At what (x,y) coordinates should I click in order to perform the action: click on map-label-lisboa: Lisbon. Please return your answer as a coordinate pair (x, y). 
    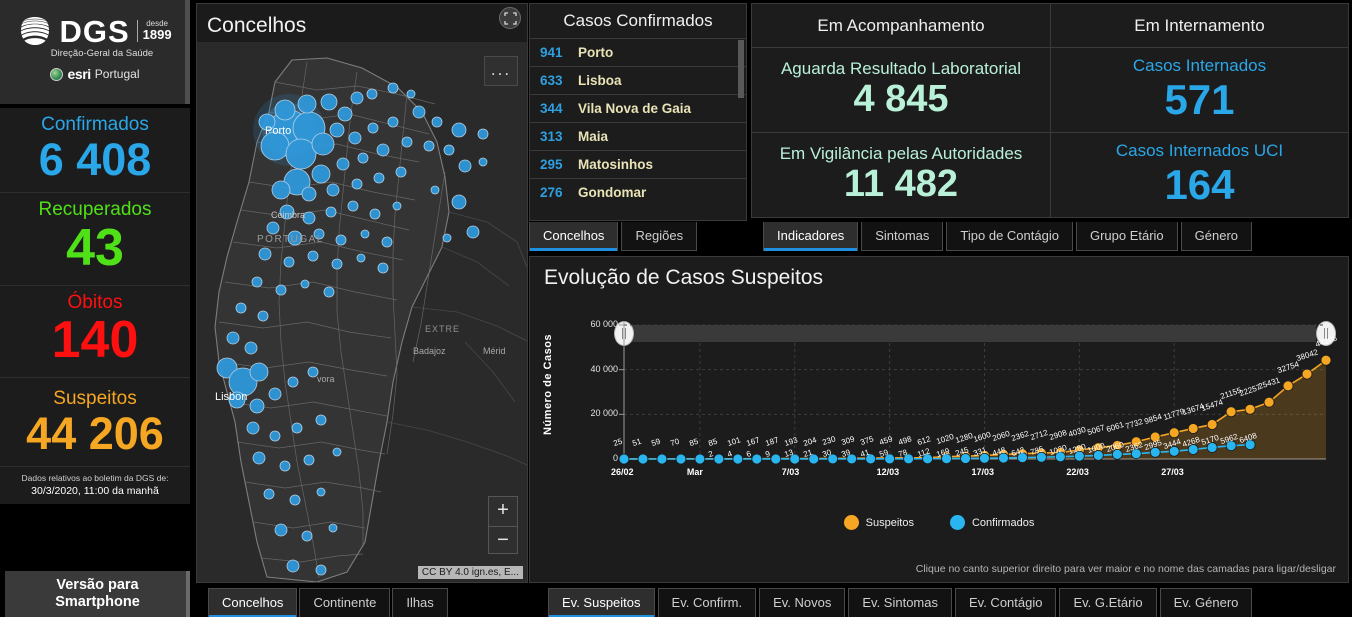
    Looking at the image, I should click on (231, 397).